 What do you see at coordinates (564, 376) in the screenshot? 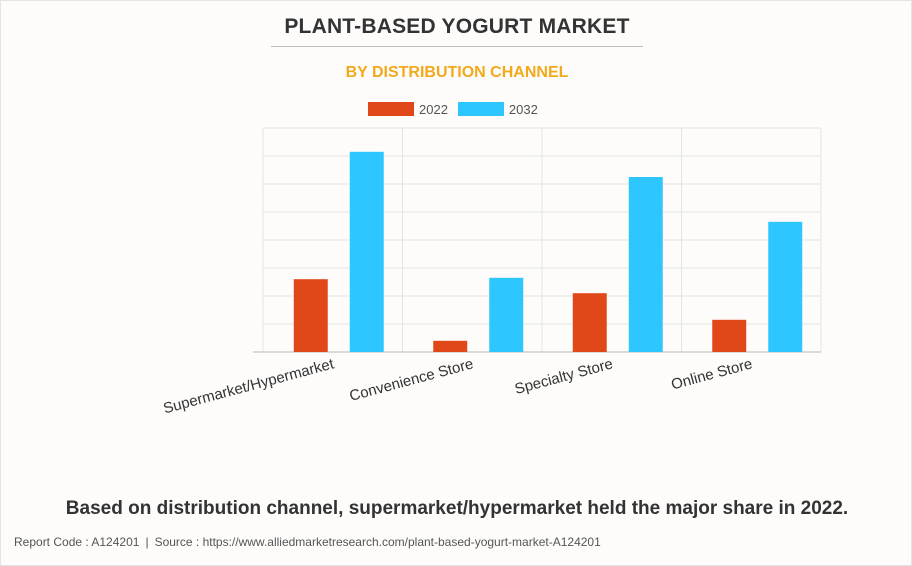
I see `x-tick-label: Specialty Store` at bounding box center [564, 376].